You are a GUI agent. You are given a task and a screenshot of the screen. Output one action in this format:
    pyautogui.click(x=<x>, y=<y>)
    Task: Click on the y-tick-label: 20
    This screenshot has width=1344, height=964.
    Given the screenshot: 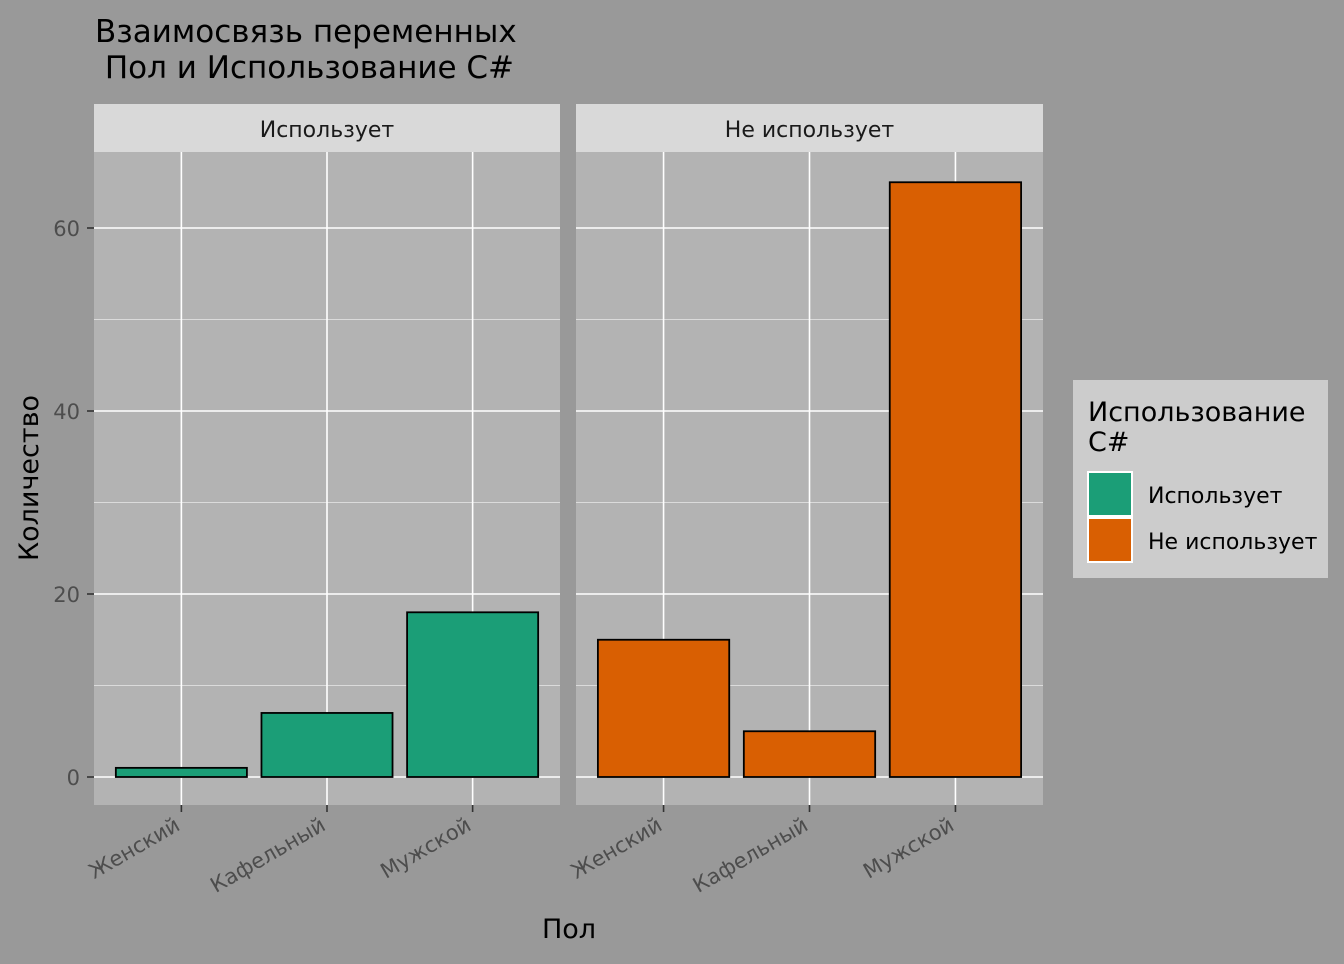 What is the action you would take?
    pyautogui.click(x=66, y=595)
    